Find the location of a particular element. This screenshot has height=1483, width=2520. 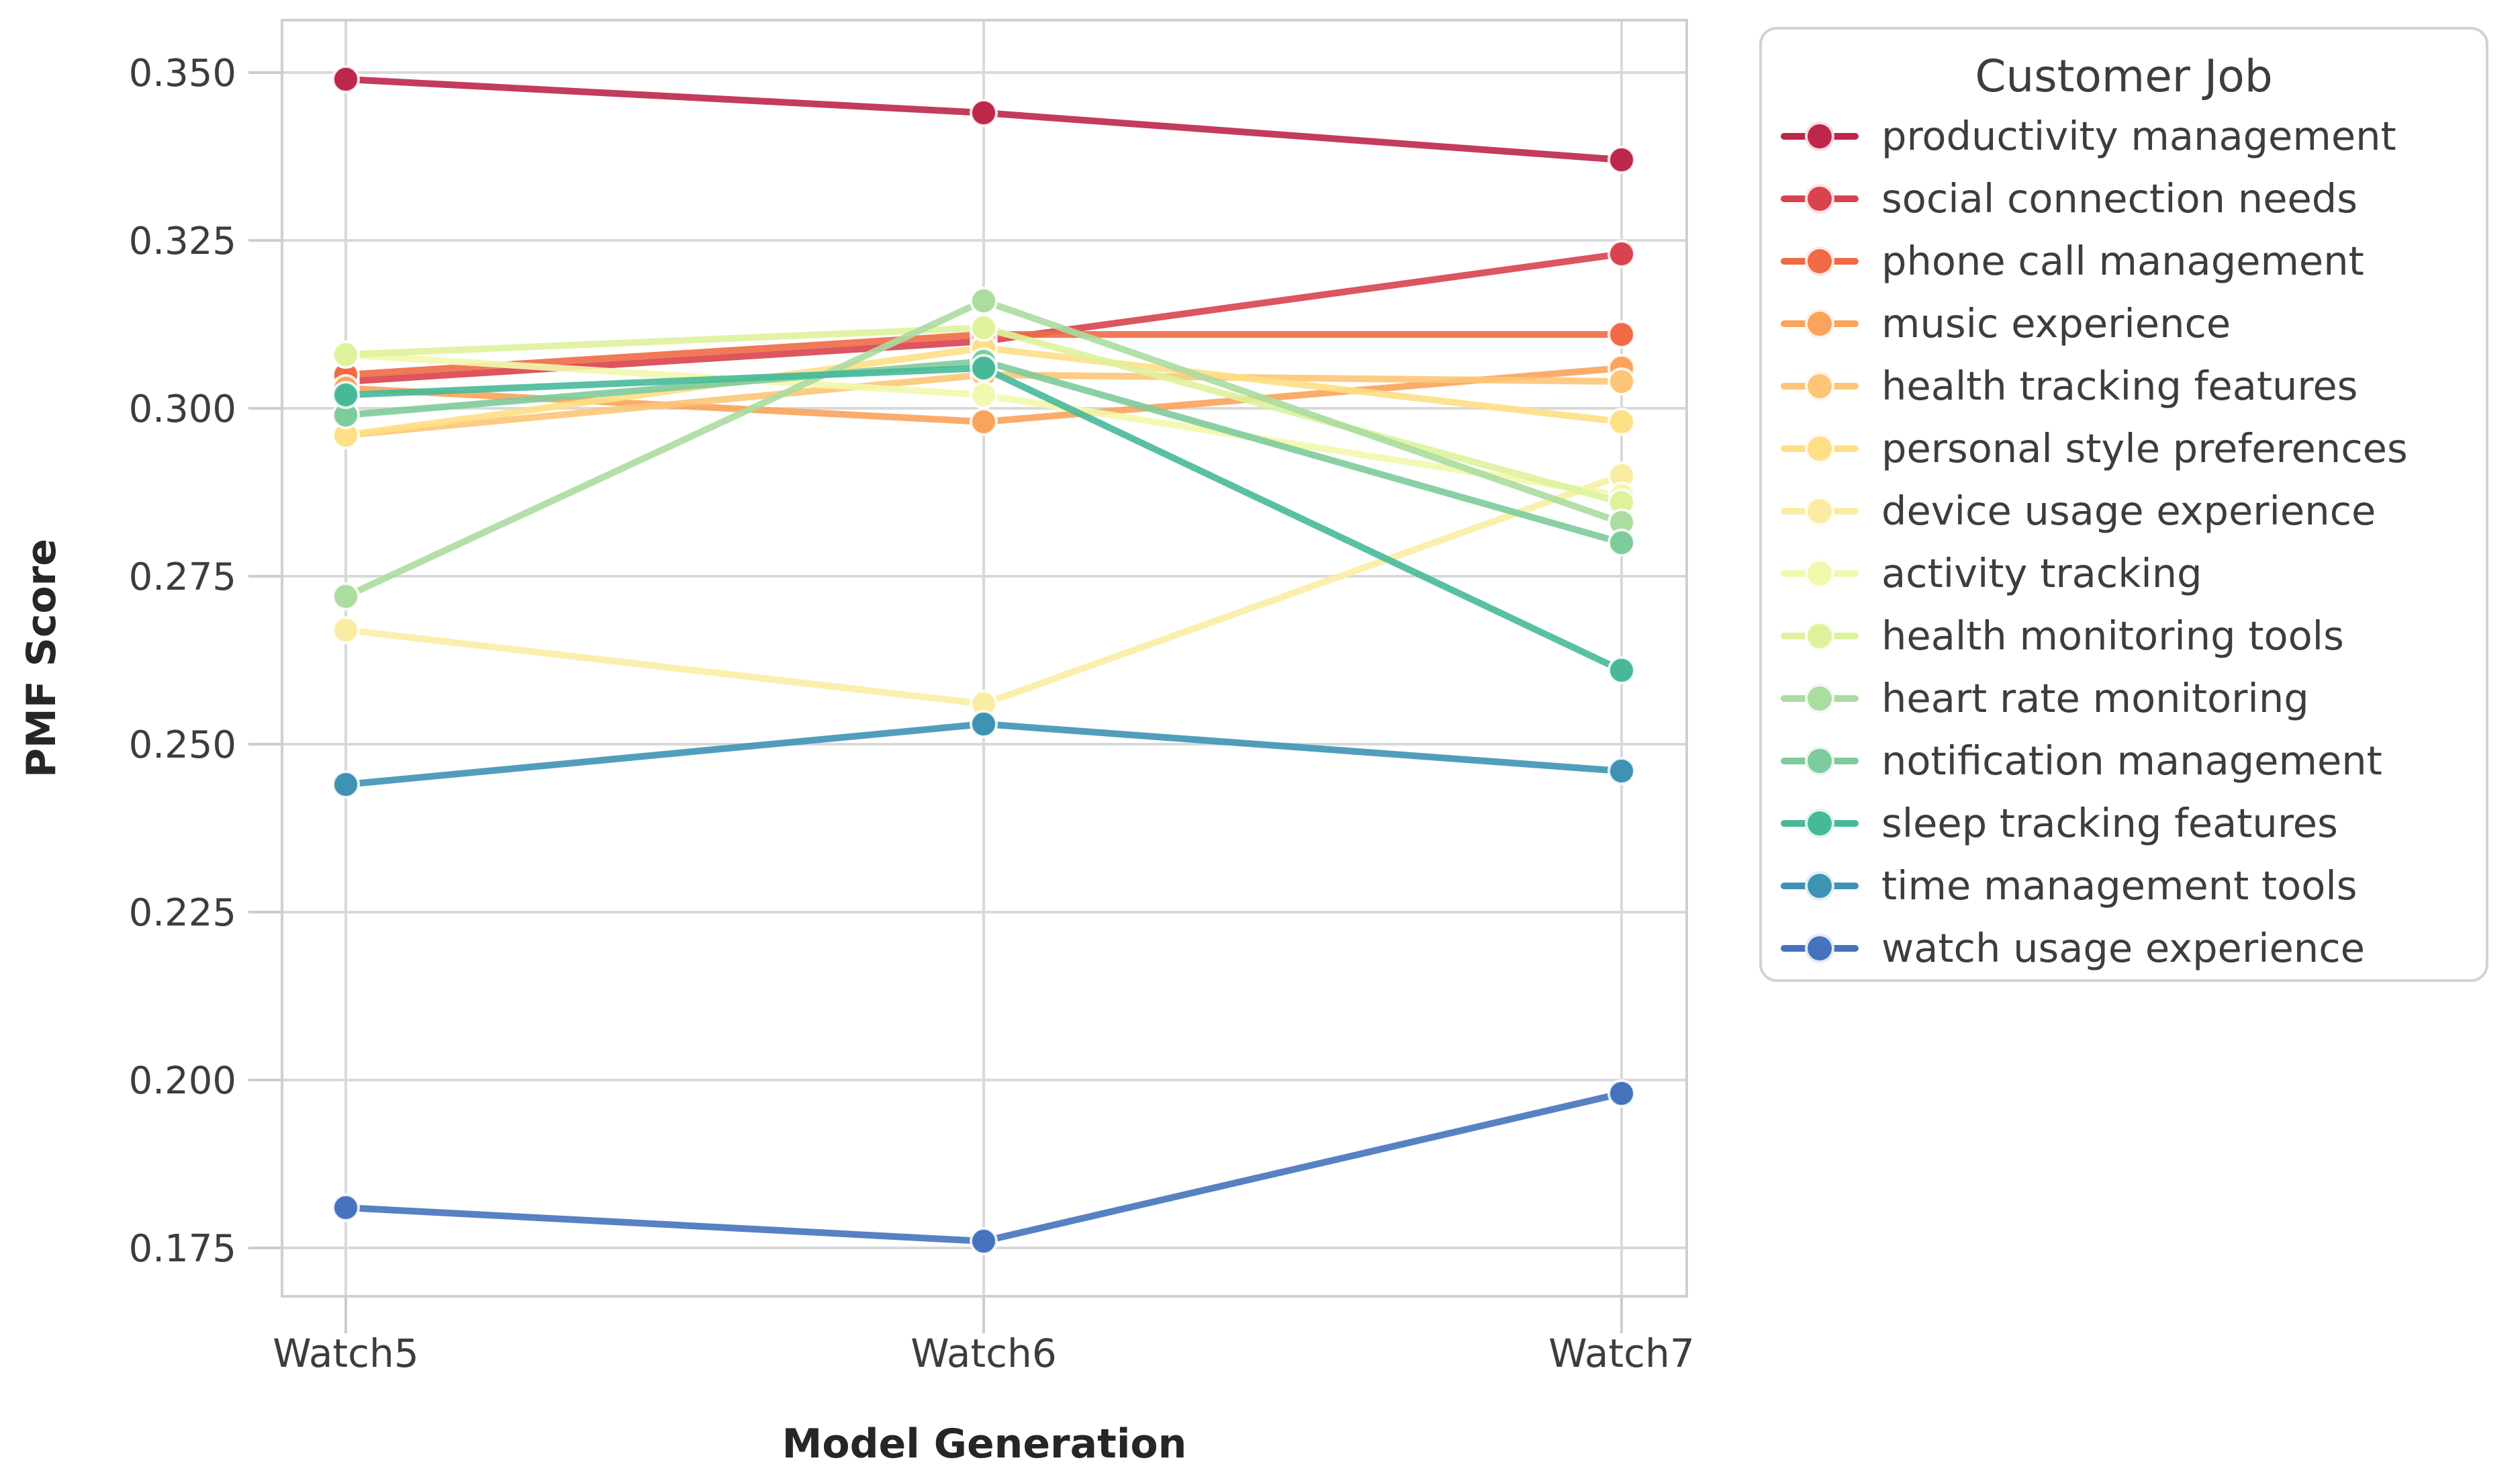

x-tick-label: Watch7 is located at coordinates (1621, 1353).